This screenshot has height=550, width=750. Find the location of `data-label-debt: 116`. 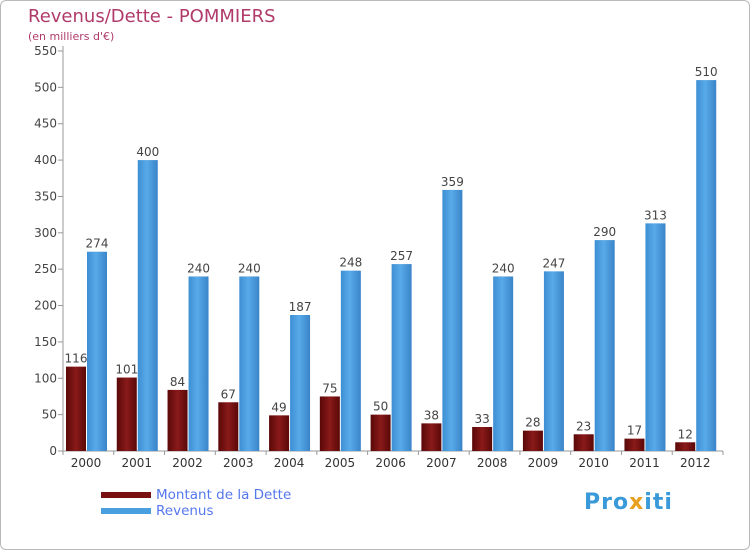

data-label-debt: 116 is located at coordinates (76, 359).